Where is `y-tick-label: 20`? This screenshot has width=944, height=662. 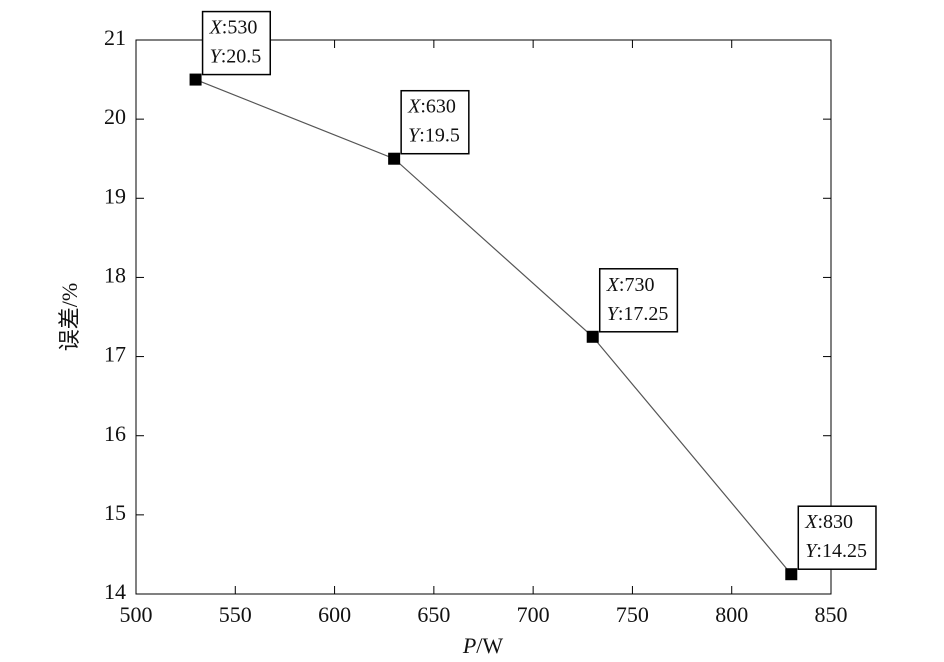 y-tick-label: 20 is located at coordinates (115, 116).